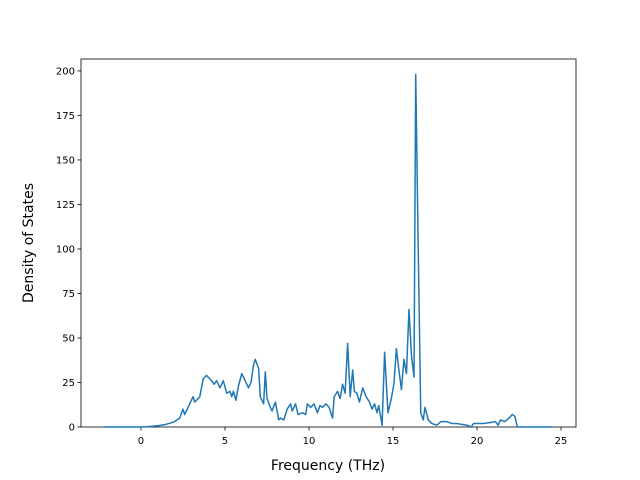  I want to click on y-tick-label: 25, so click(68, 383).